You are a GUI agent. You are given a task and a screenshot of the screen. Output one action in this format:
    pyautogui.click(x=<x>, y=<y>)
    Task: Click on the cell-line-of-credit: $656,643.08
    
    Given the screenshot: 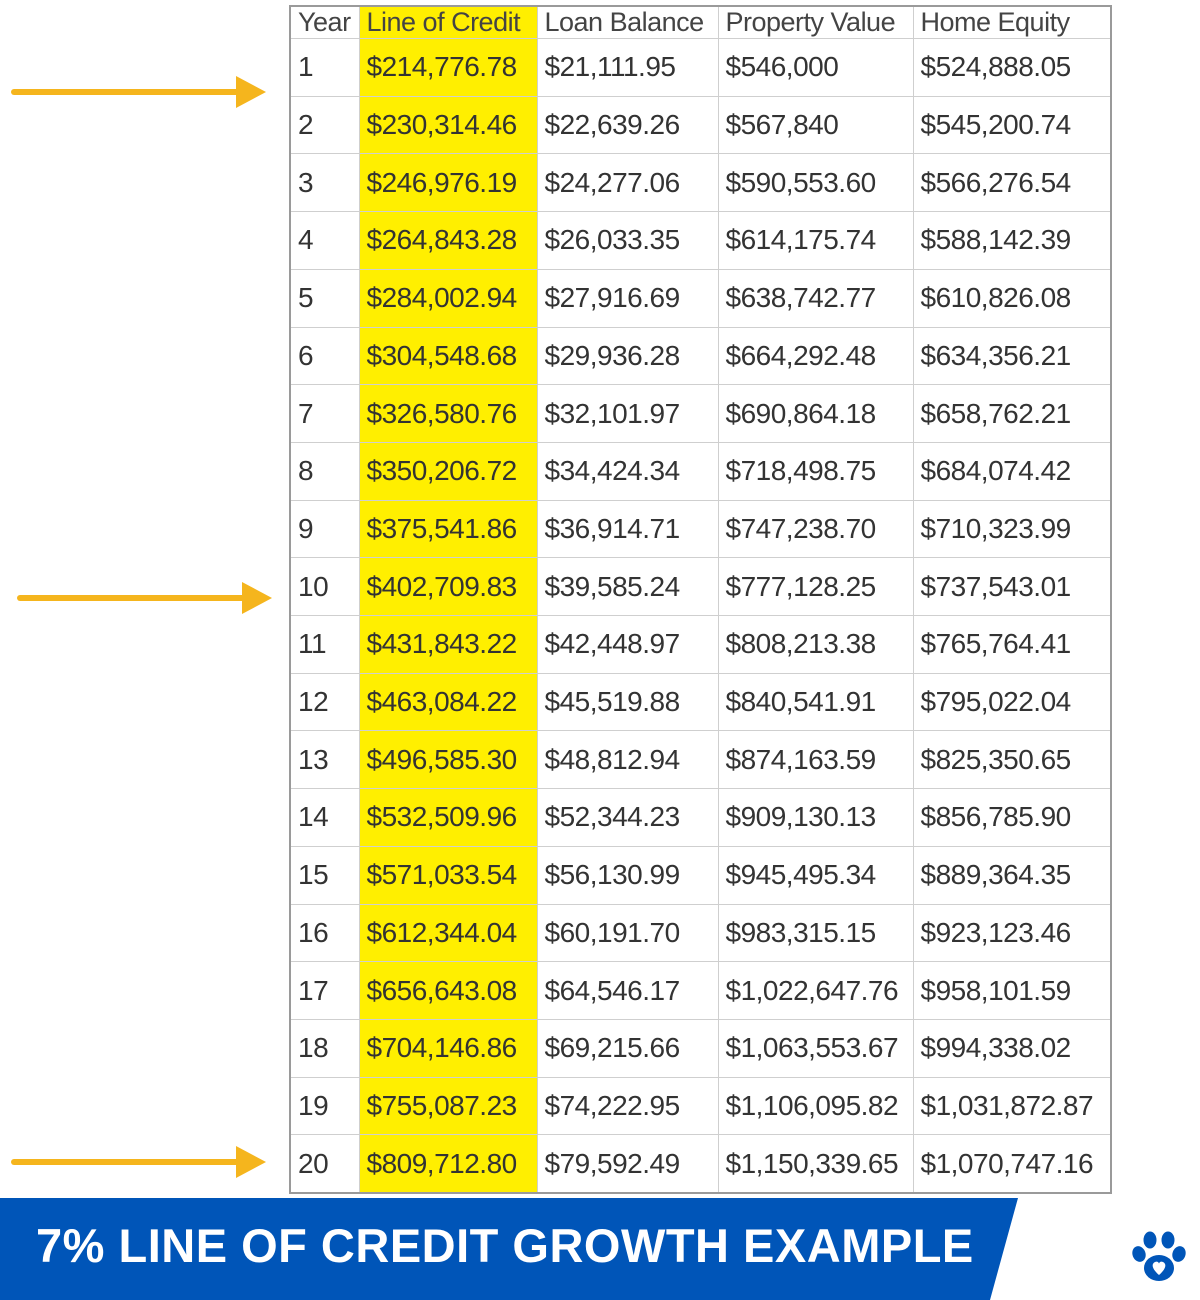 What is the action you would take?
    pyautogui.click(x=448, y=990)
    